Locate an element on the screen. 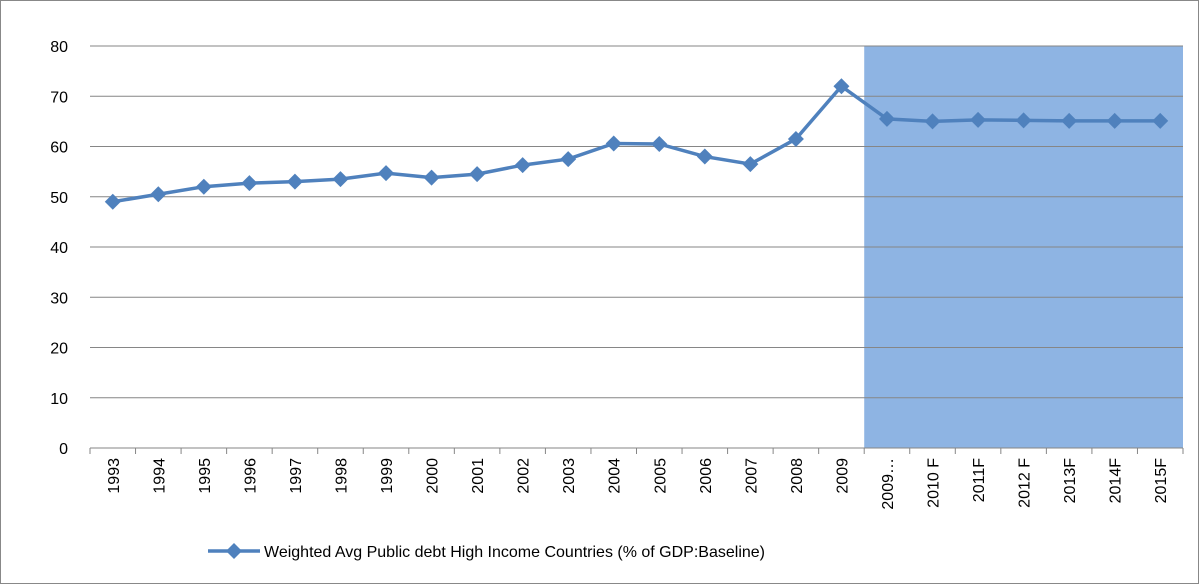  y-tick-label: 40 is located at coordinates (59, 248).